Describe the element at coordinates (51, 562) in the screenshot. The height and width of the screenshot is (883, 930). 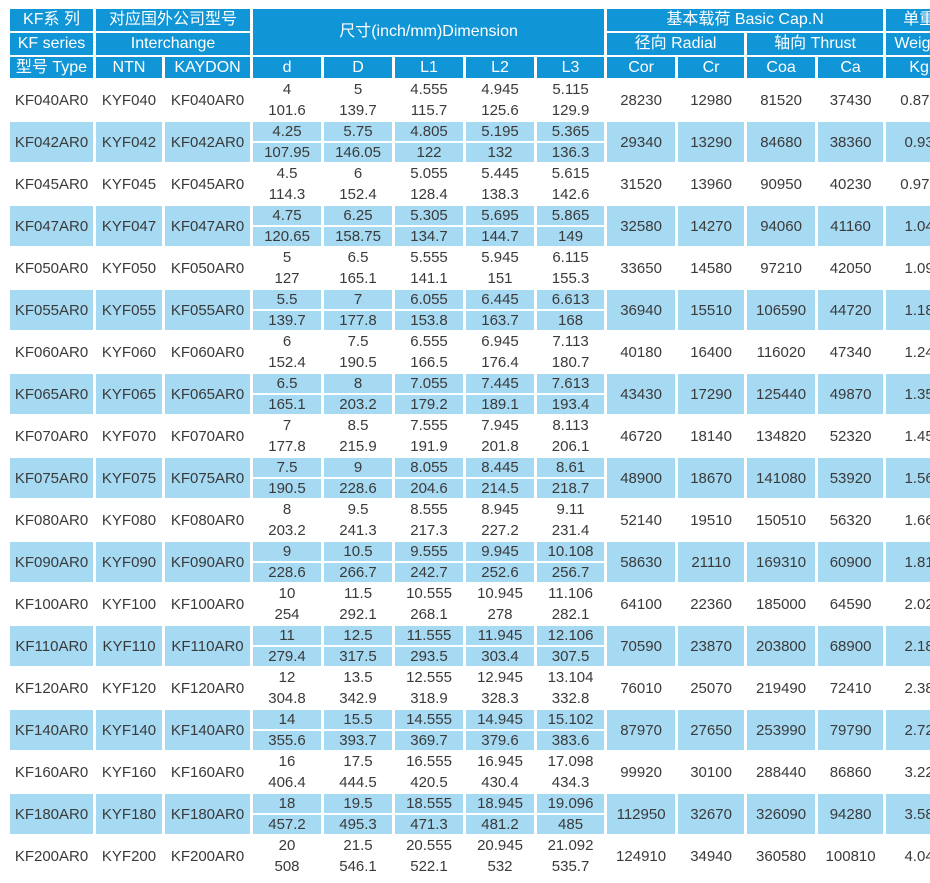
I see `cell-type: KF090AR0` at that location.